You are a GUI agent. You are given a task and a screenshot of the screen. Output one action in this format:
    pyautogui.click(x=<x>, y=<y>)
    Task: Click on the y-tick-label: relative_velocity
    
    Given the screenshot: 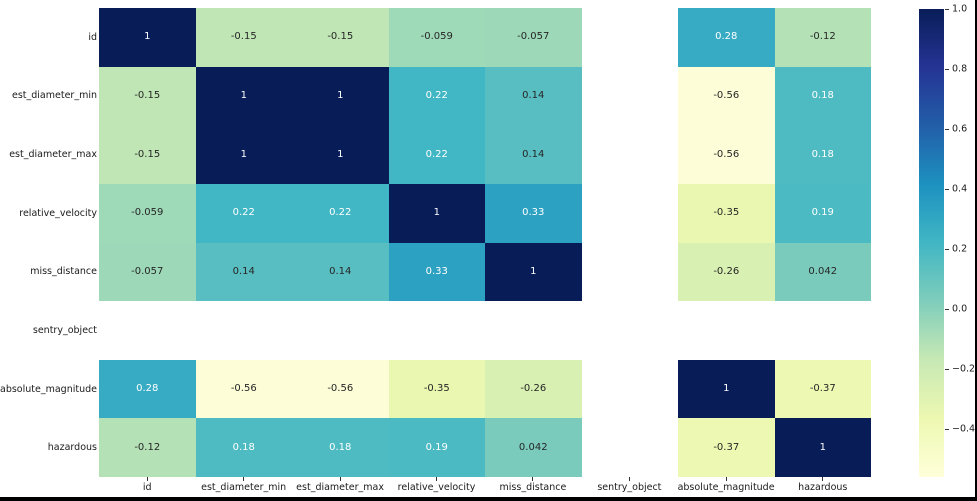 What is the action you would take?
    pyautogui.click(x=53, y=213)
    